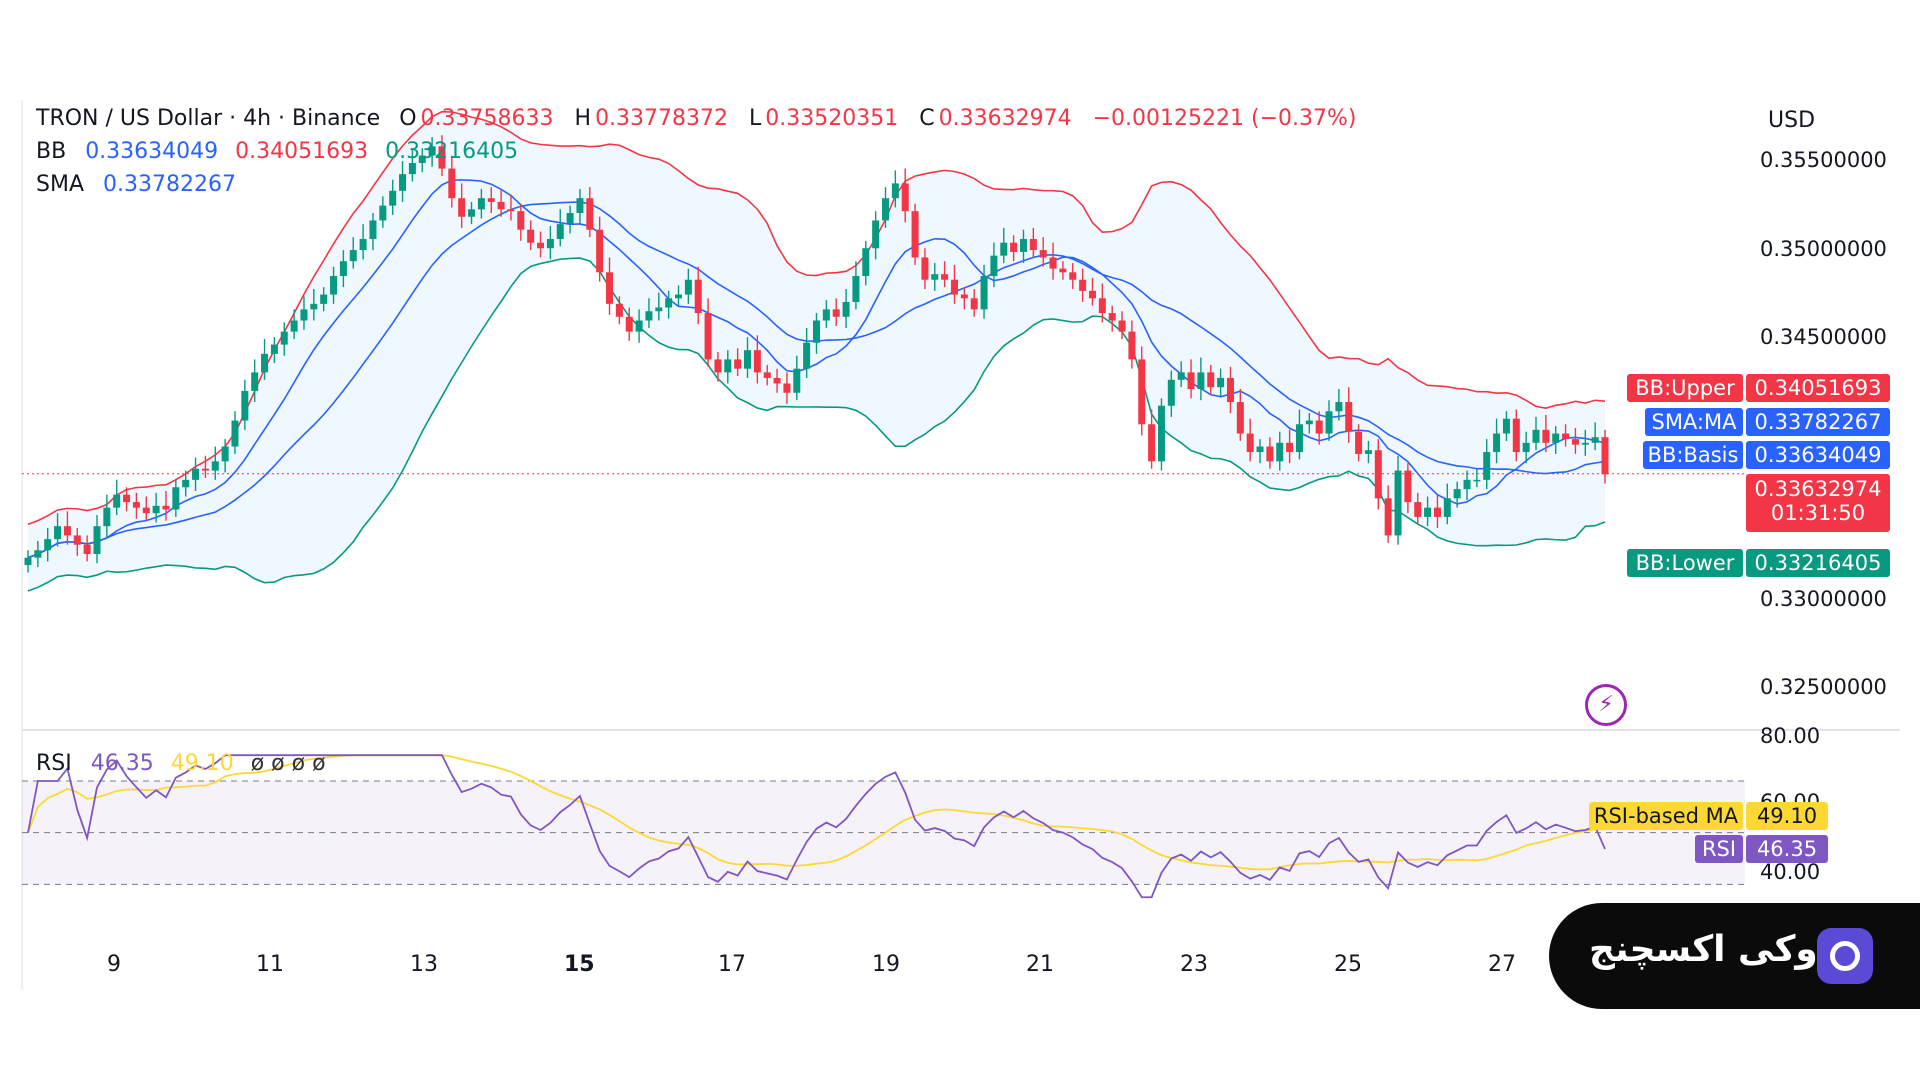 The width and height of the screenshot is (1920, 1080). I want to click on low-label: L, so click(755, 118).